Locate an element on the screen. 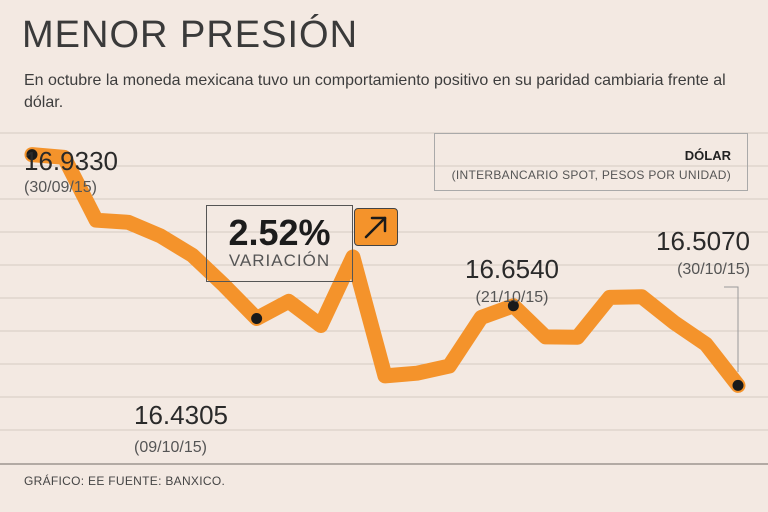 This screenshot has height=512, width=768. variation-value: 2.52% is located at coordinates (279, 232).